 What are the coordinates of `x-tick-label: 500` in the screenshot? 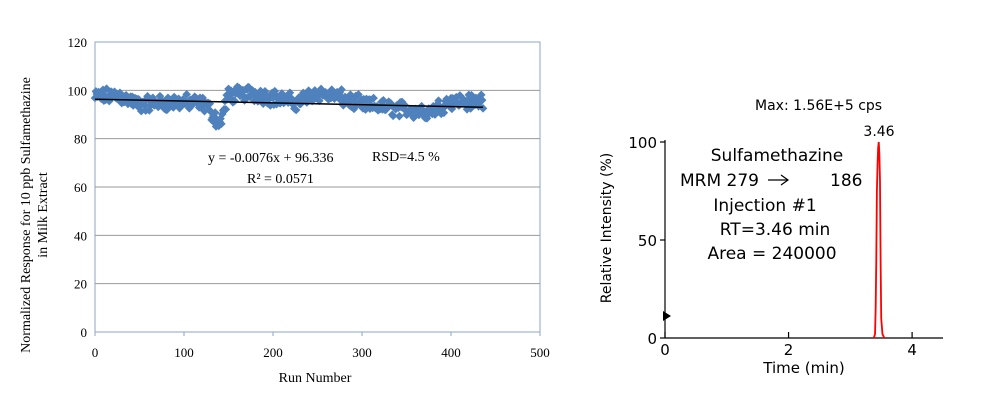 It's located at (540, 352).